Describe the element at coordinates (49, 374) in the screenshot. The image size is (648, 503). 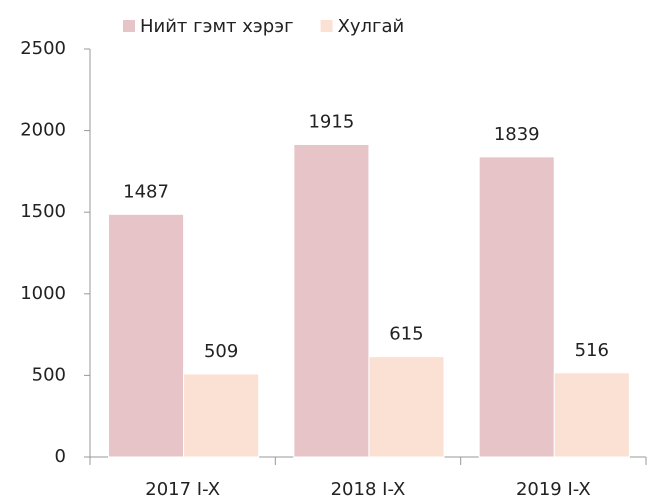
I see `y-tick-label: 500` at that location.